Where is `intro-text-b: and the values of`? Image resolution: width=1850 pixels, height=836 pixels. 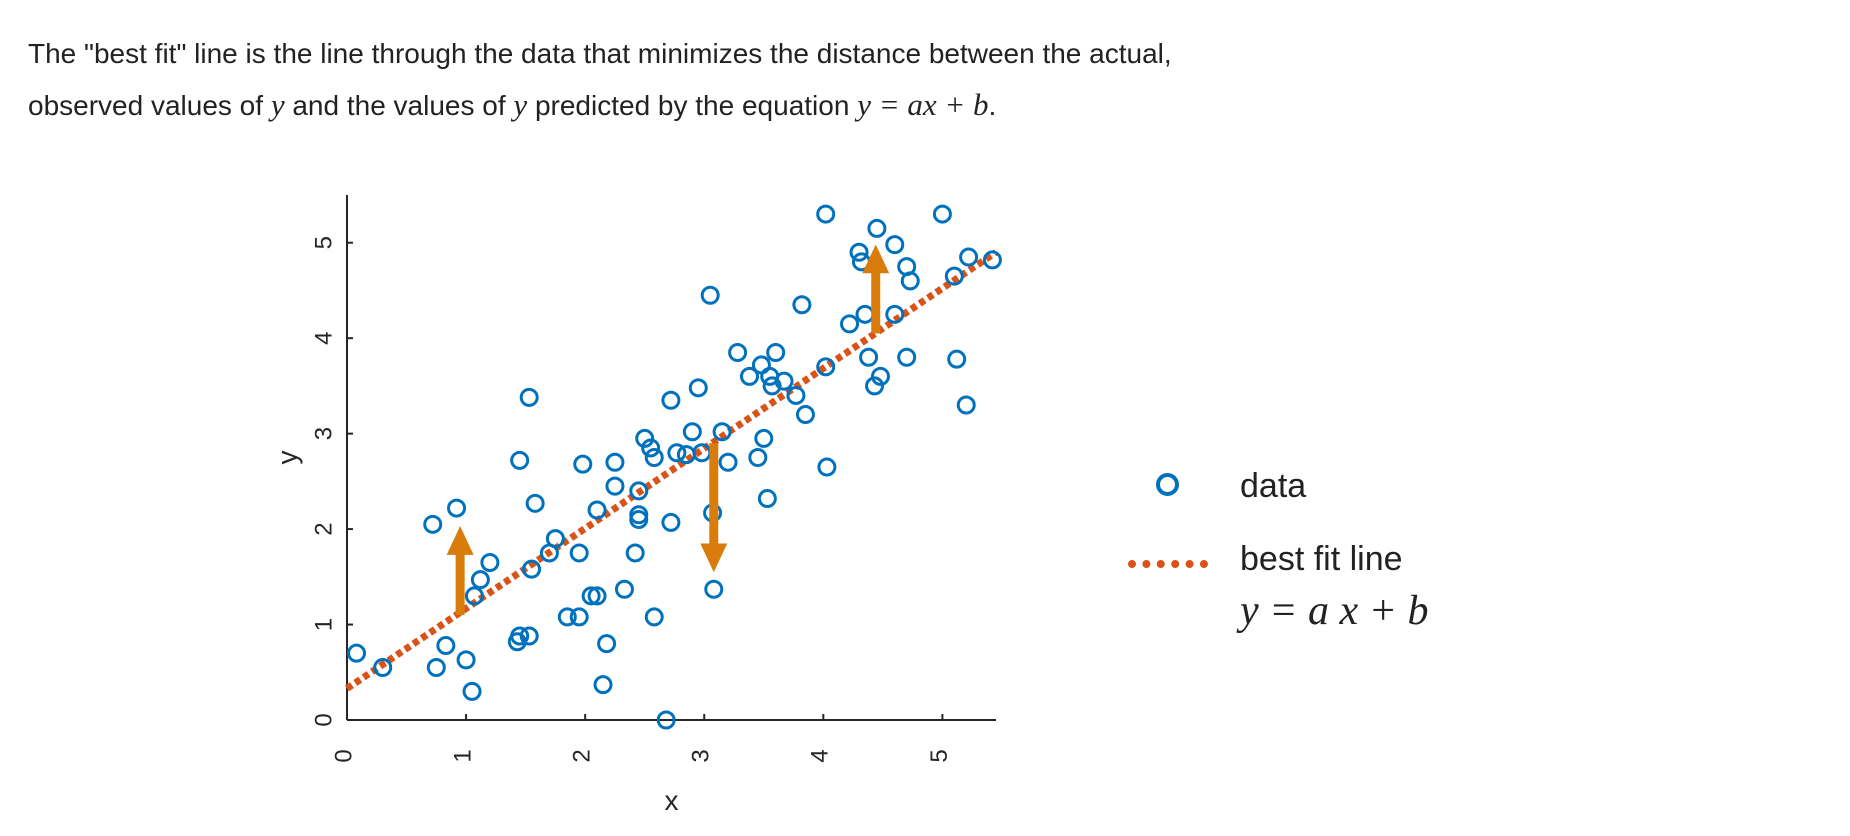 intro-text-b: and the values of is located at coordinates (399, 105).